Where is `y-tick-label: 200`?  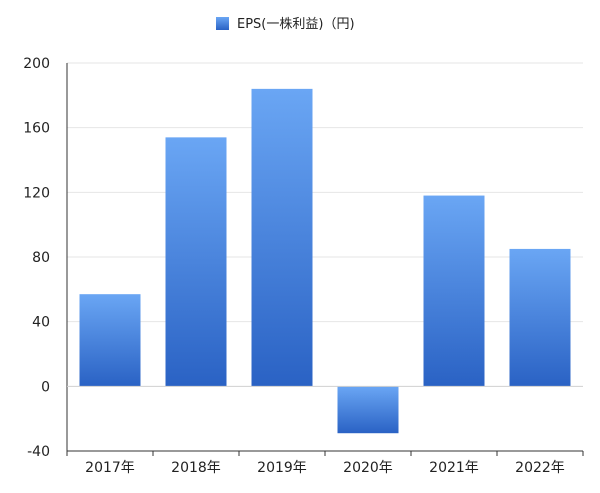 y-tick-label: 200 is located at coordinates (36, 64).